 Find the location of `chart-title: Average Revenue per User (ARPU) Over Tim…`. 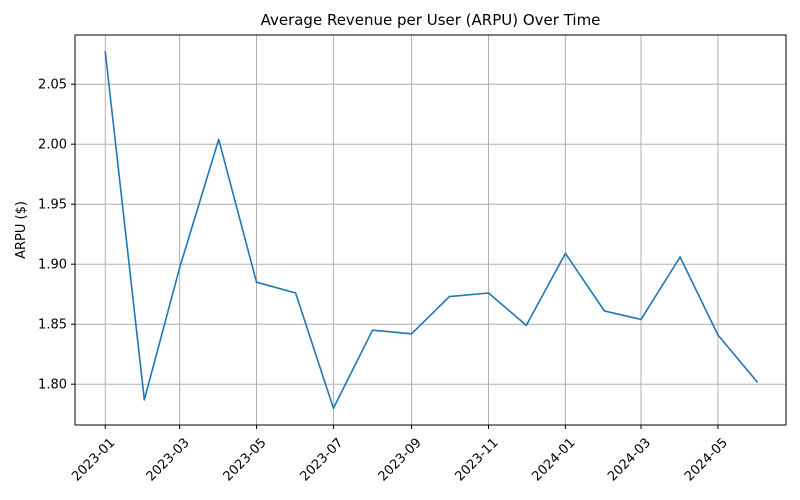

chart-title: Average Revenue per User (ARPU) Over Tim… is located at coordinates (431, 20).